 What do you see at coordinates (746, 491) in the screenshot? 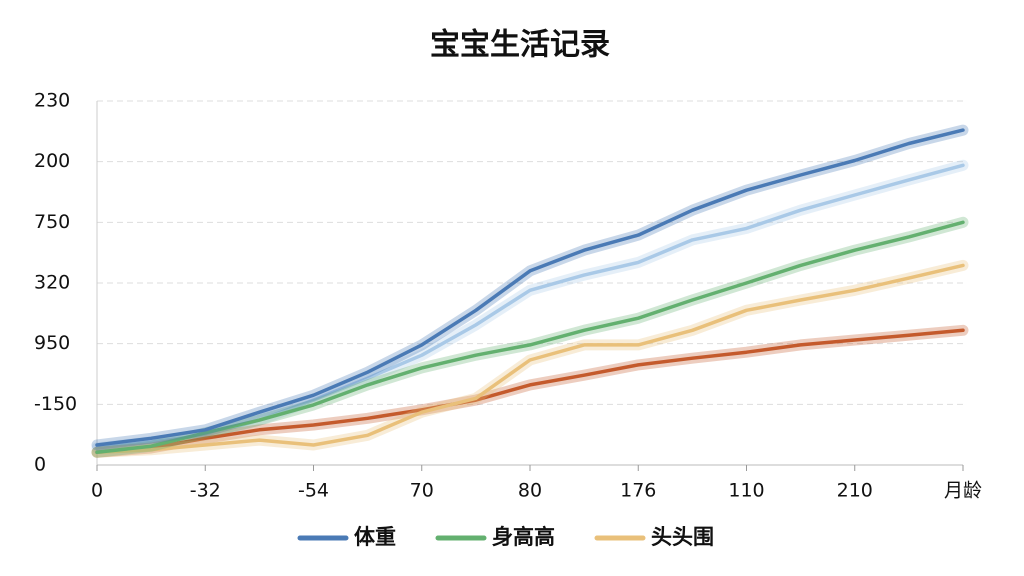
I see `x-tick-label: 110` at bounding box center [746, 491].